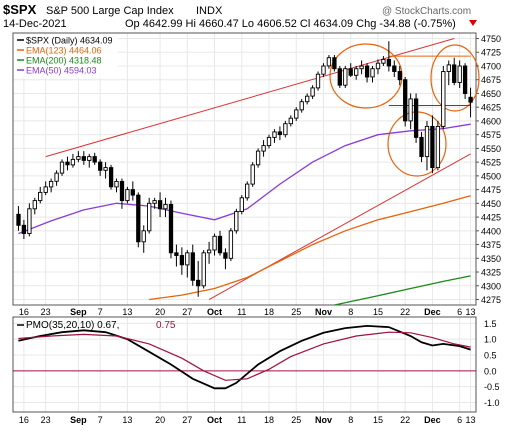  What do you see at coordinates (69, 41) in the screenshot?
I see `legend-label: $SPX (Daily) 4634.09` at bounding box center [69, 41].